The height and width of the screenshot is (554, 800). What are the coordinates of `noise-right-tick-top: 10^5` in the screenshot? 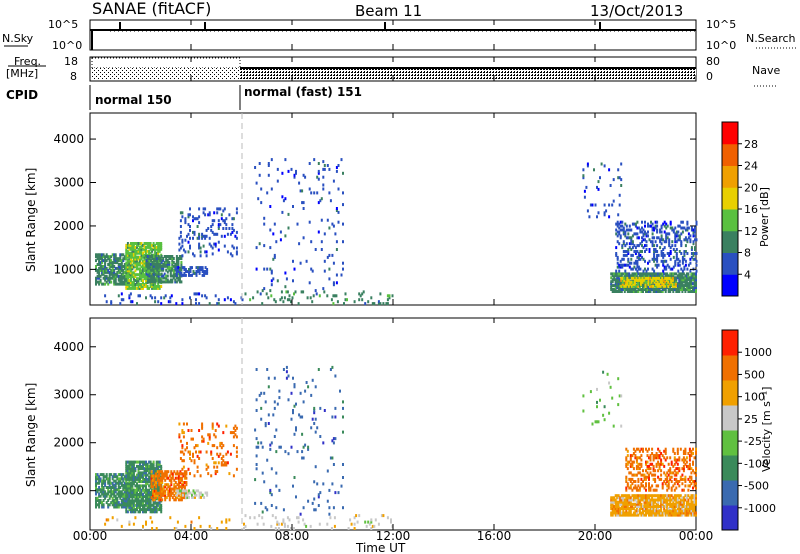 It's located at (721, 24).